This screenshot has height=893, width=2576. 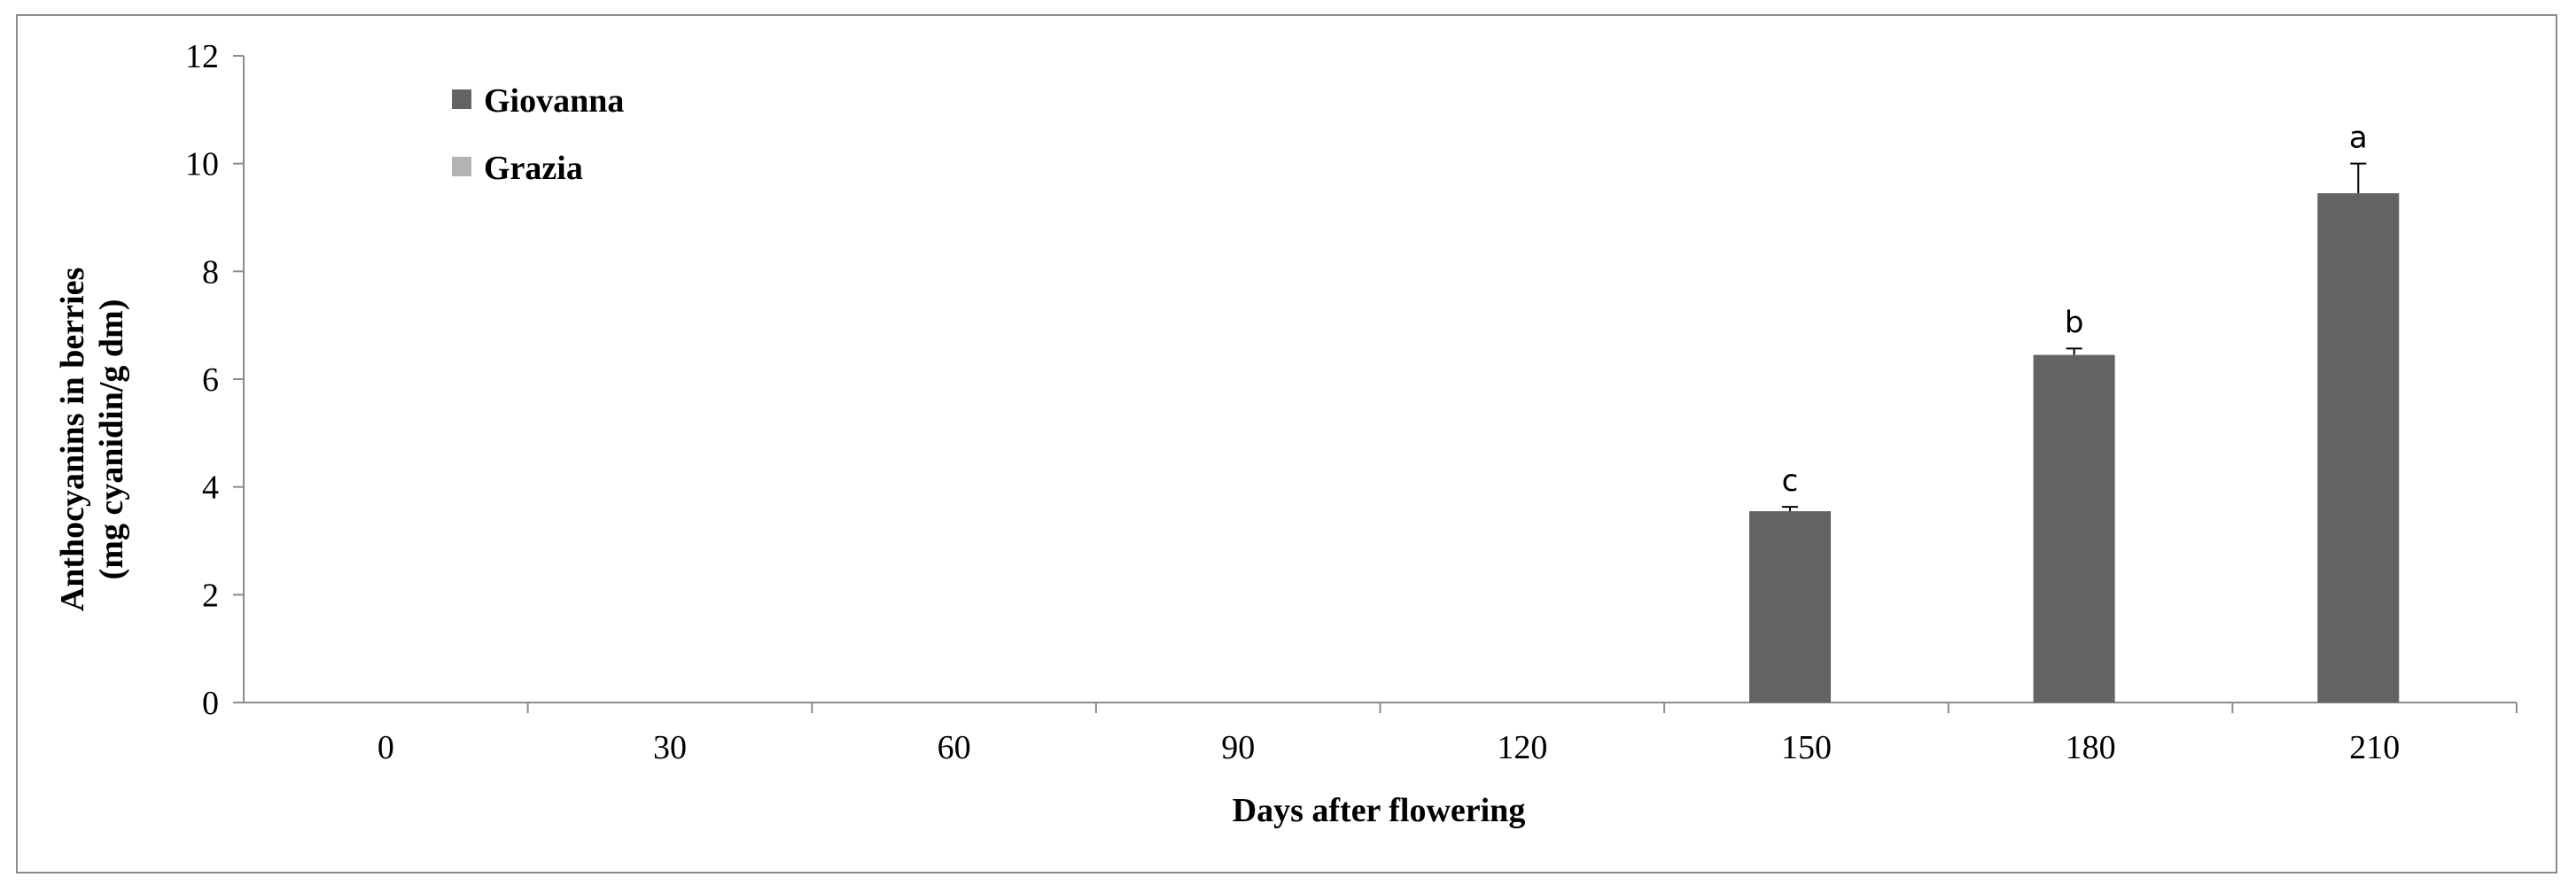 I want to click on x-tick-label: 150, so click(x=1807, y=747).